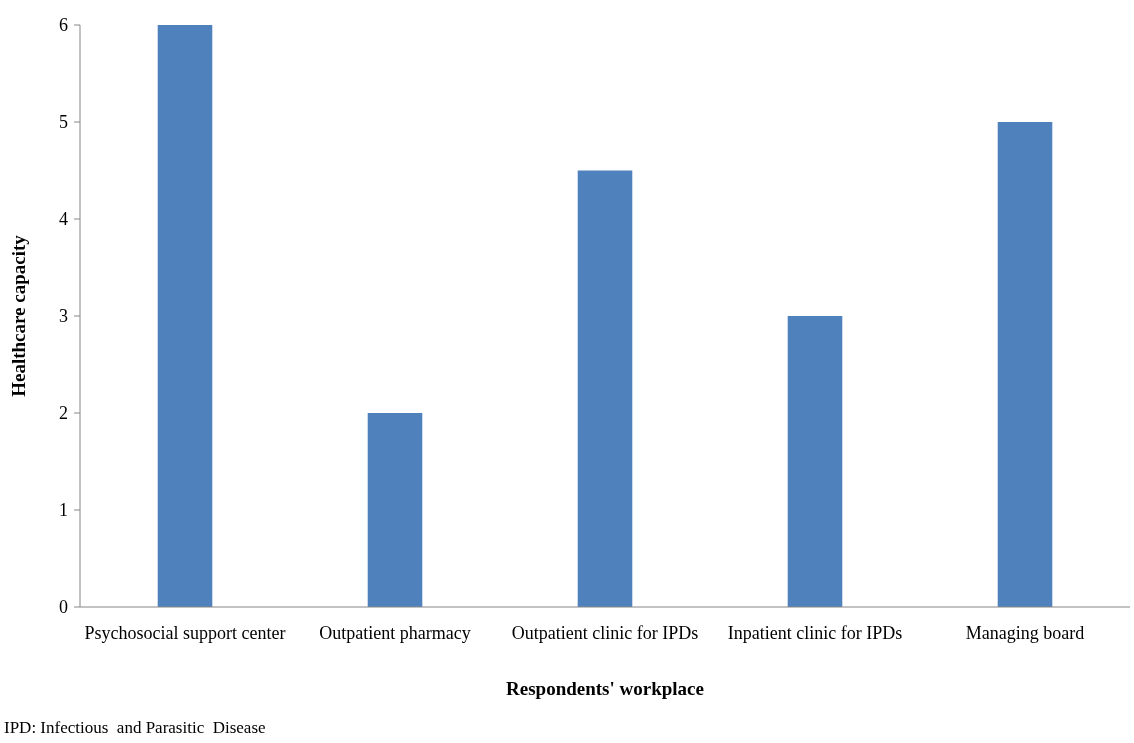 This screenshot has width=1134, height=743. What do you see at coordinates (1025, 633) in the screenshot?
I see `x-tick-label: Managing board` at bounding box center [1025, 633].